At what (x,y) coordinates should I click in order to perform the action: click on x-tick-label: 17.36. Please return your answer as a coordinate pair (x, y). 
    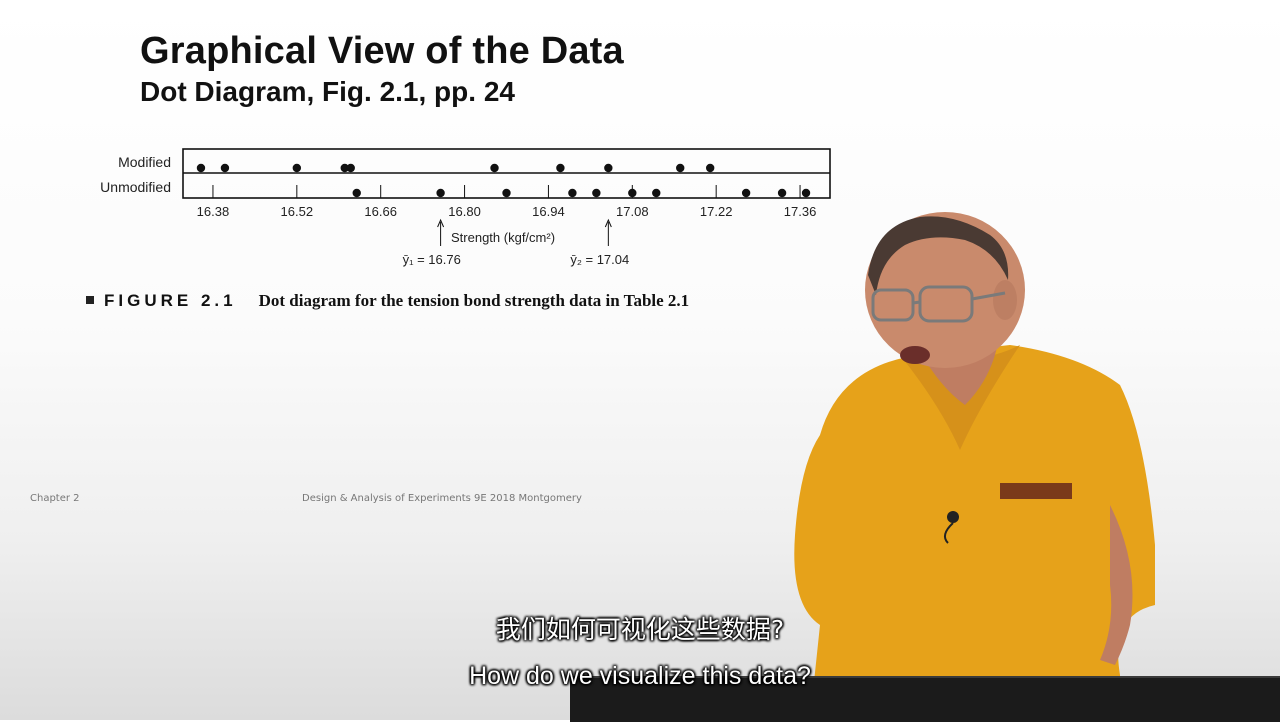
    Looking at the image, I should click on (800, 211).